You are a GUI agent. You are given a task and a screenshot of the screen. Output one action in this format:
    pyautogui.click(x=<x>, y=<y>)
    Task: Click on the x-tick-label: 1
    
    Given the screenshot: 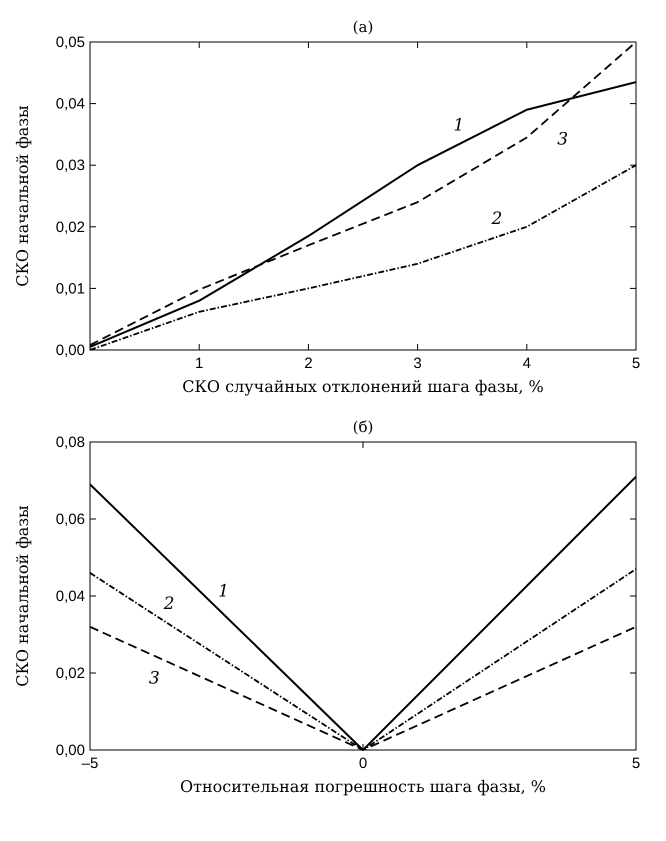 What is the action you would take?
    pyautogui.click(x=199, y=363)
    